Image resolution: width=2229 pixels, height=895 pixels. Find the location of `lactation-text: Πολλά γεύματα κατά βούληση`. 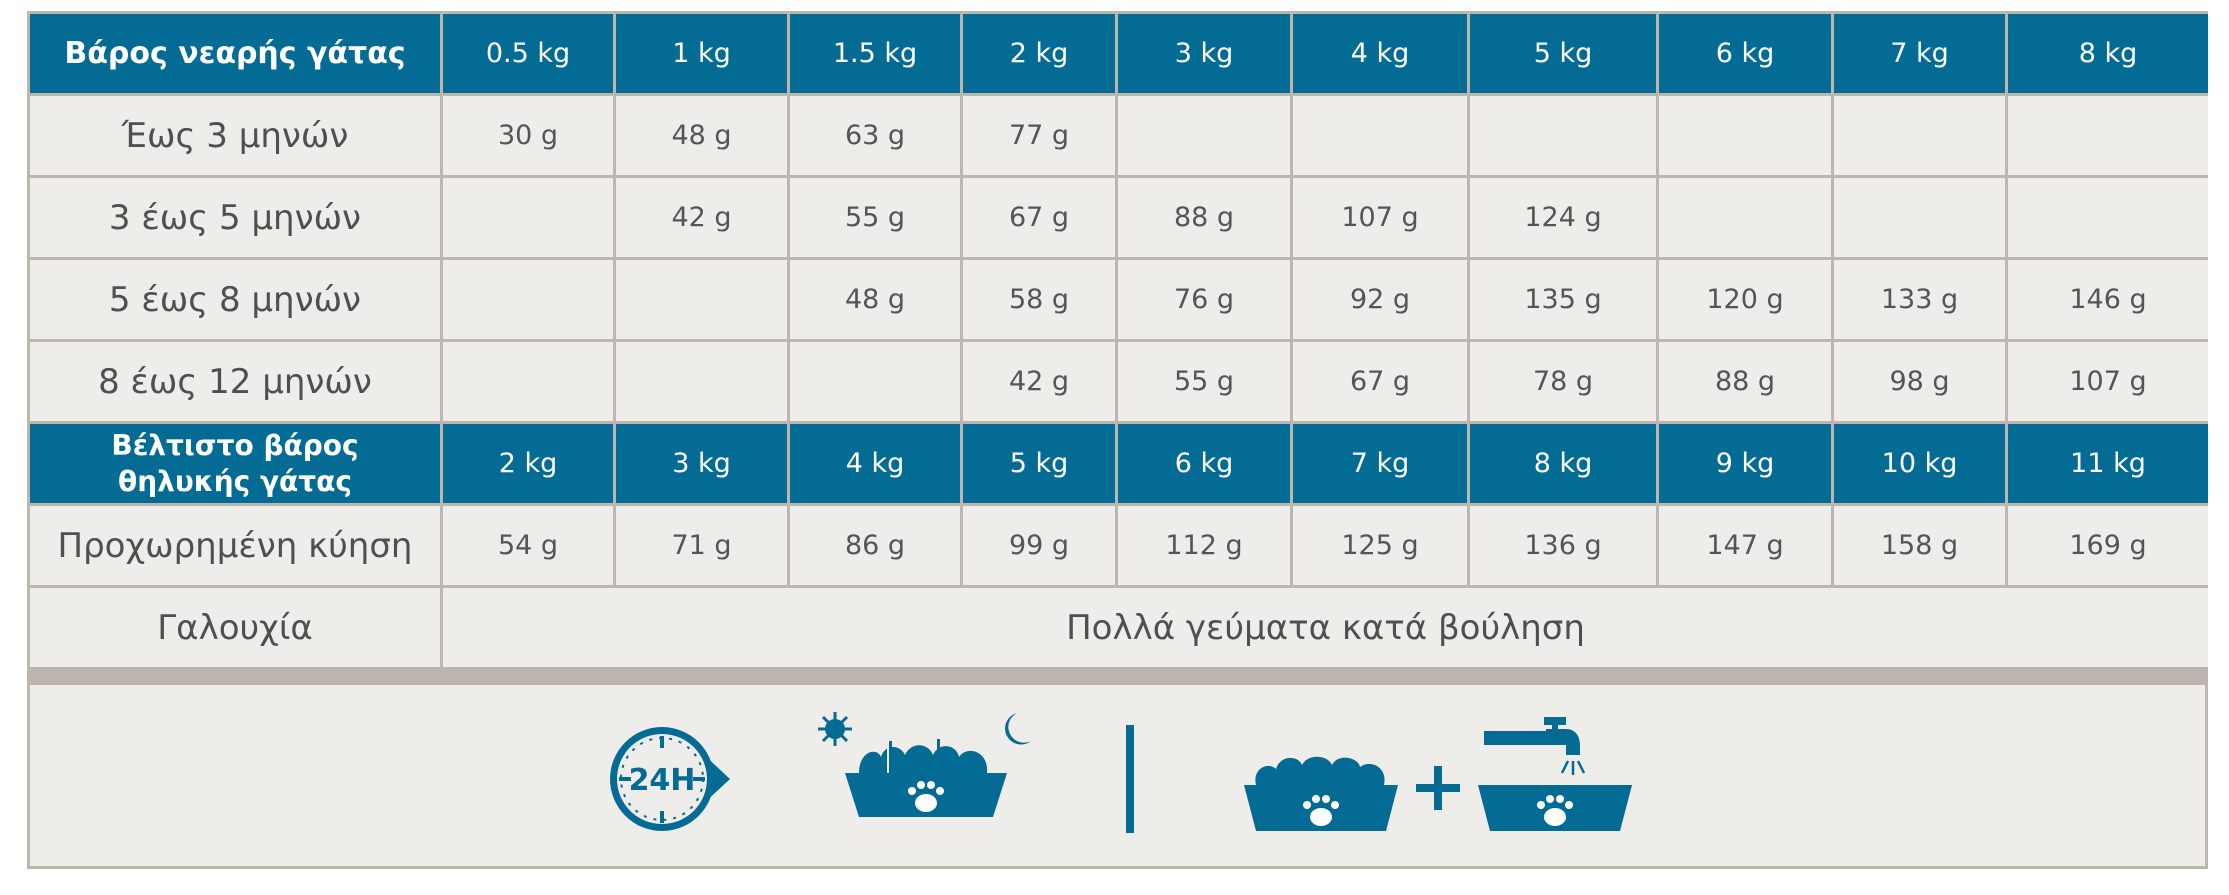

lactation-text: Πολλά γεύματα κατά βούληση is located at coordinates (1325, 627).